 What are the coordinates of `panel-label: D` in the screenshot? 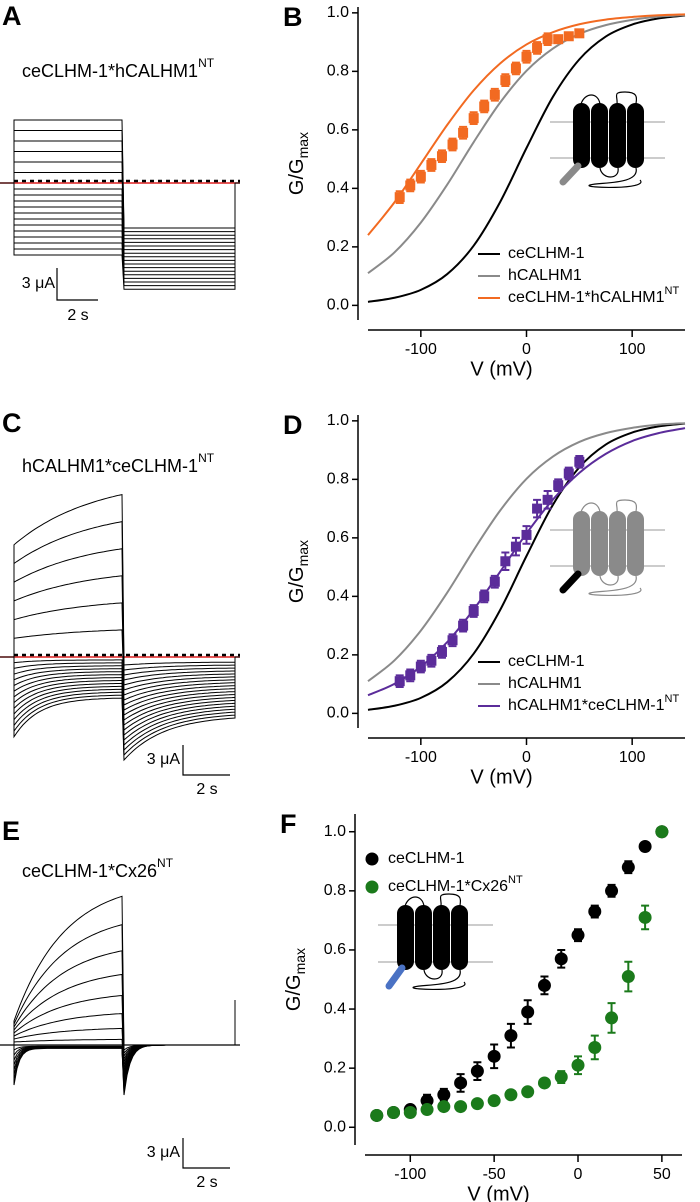 It's located at (293, 425).